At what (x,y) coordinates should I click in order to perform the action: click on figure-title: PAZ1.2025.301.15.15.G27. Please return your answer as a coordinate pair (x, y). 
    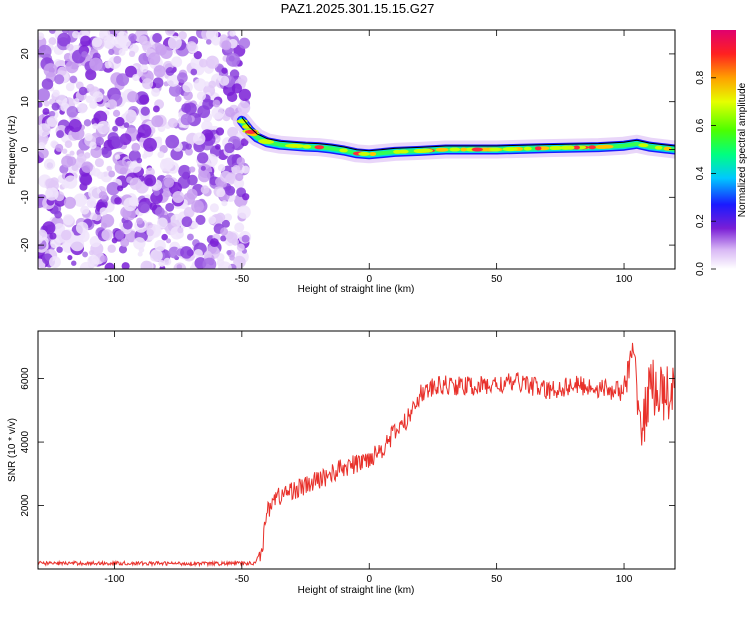
    Looking at the image, I should click on (357, 8).